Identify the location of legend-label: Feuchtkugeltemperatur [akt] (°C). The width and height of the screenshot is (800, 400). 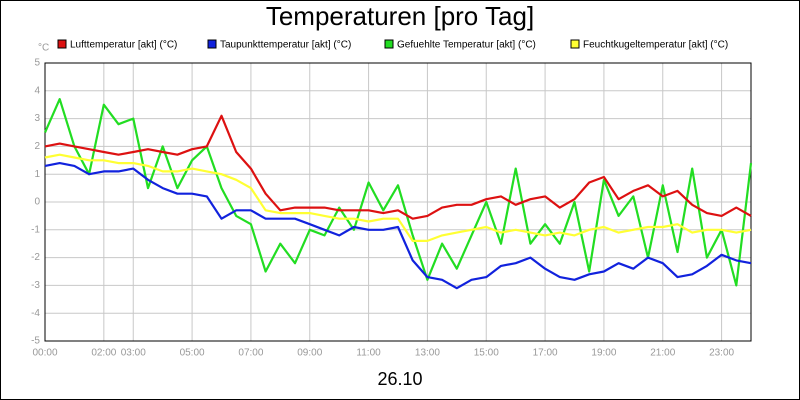
(655, 45).